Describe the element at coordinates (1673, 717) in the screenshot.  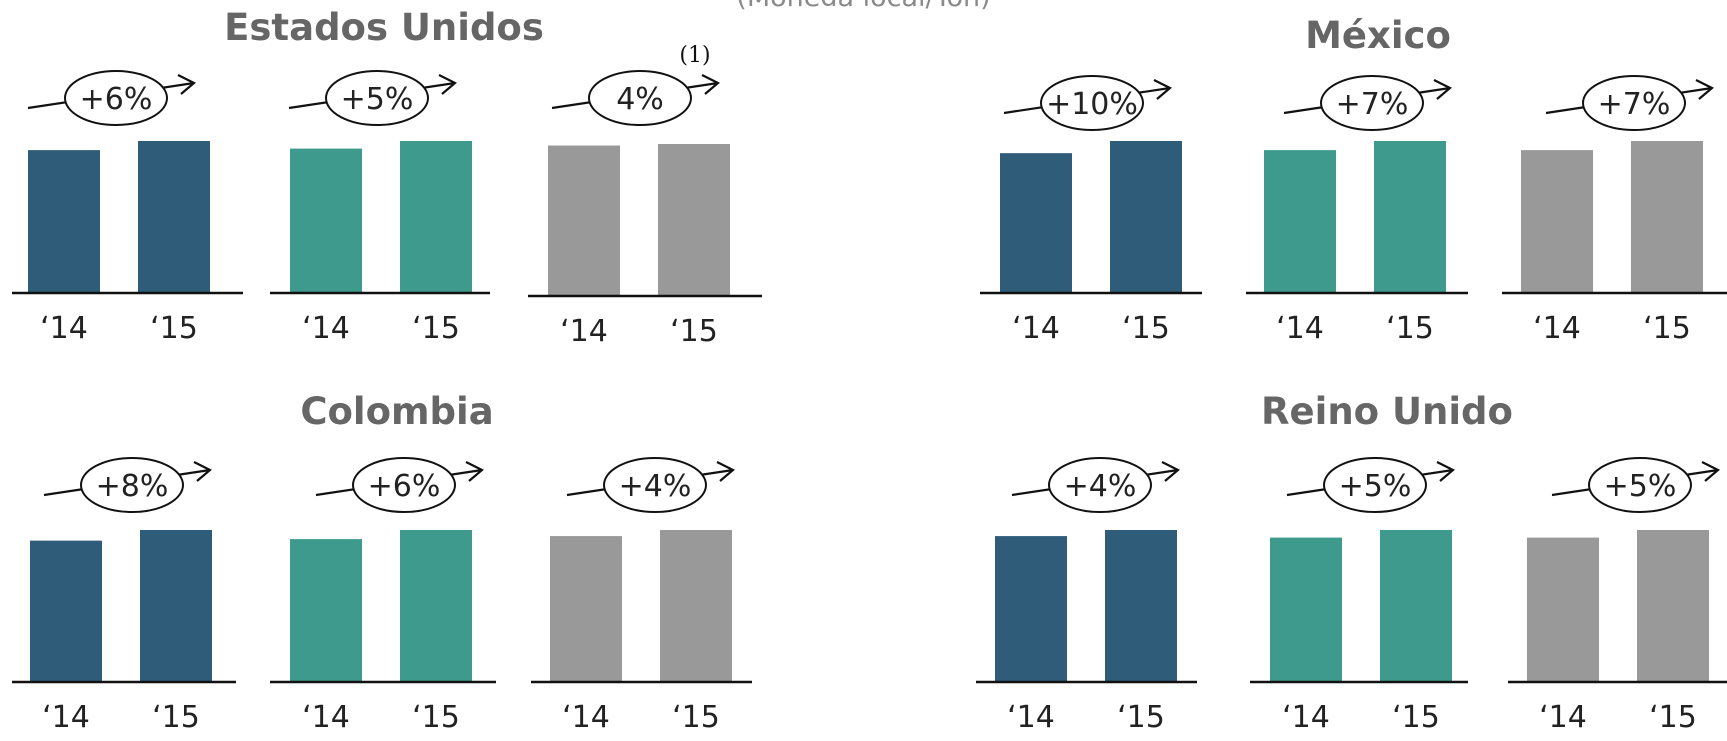
I see `tick-label-11-1: ‘15` at that location.